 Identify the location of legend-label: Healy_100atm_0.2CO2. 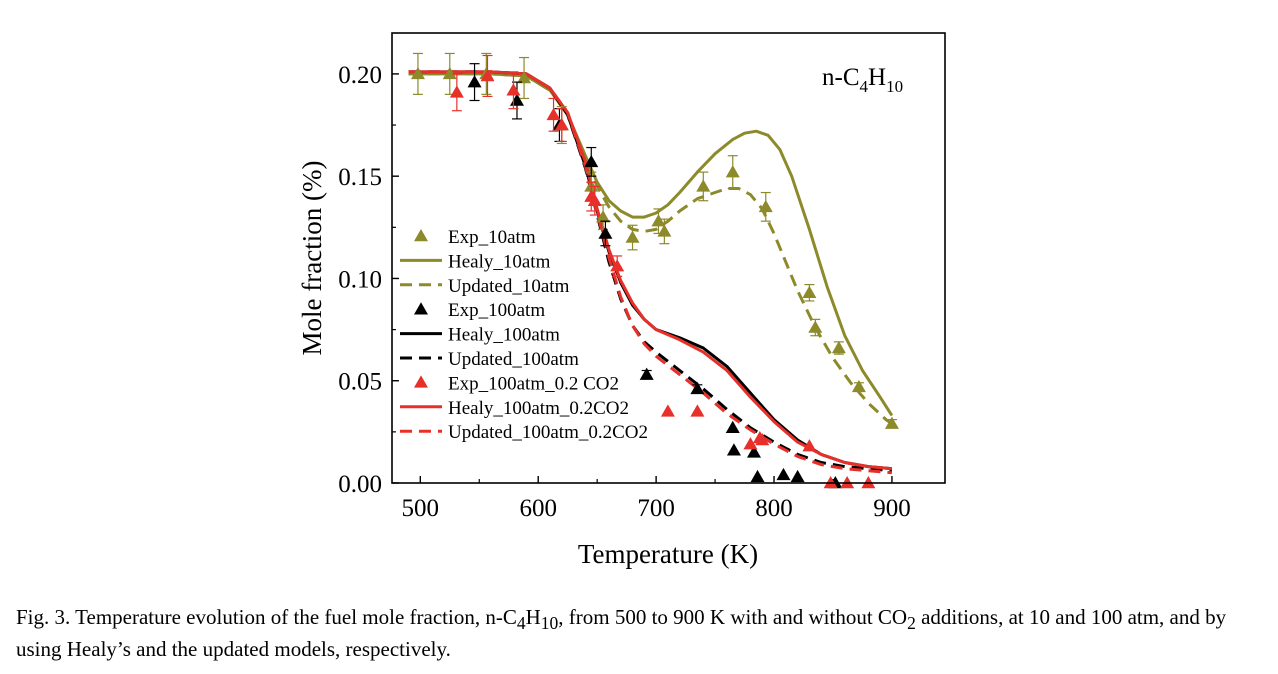
(538, 408).